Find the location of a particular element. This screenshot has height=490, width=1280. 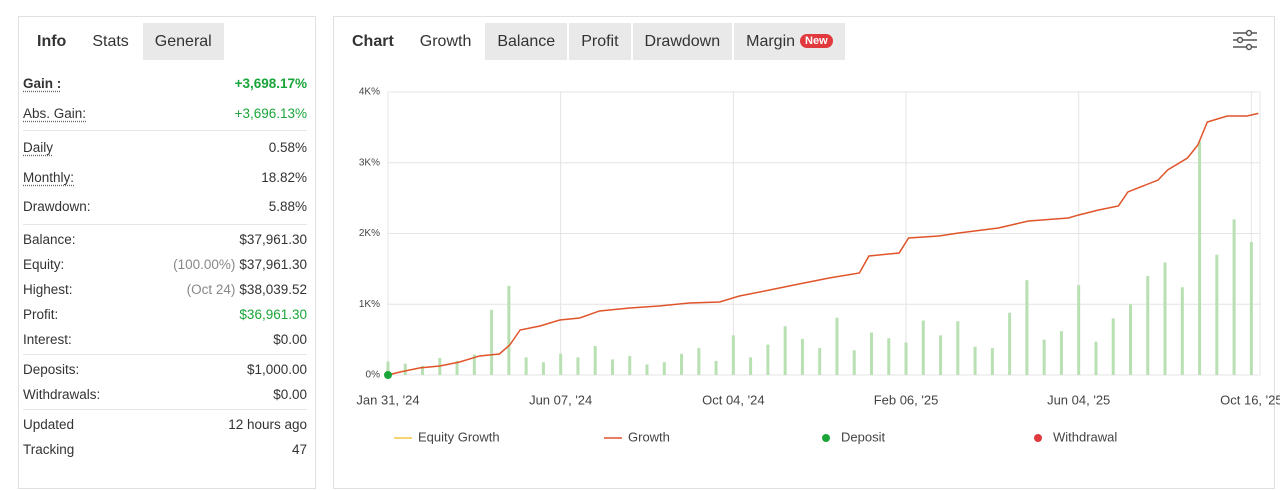

tab-label: Chart is located at coordinates (373, 41).